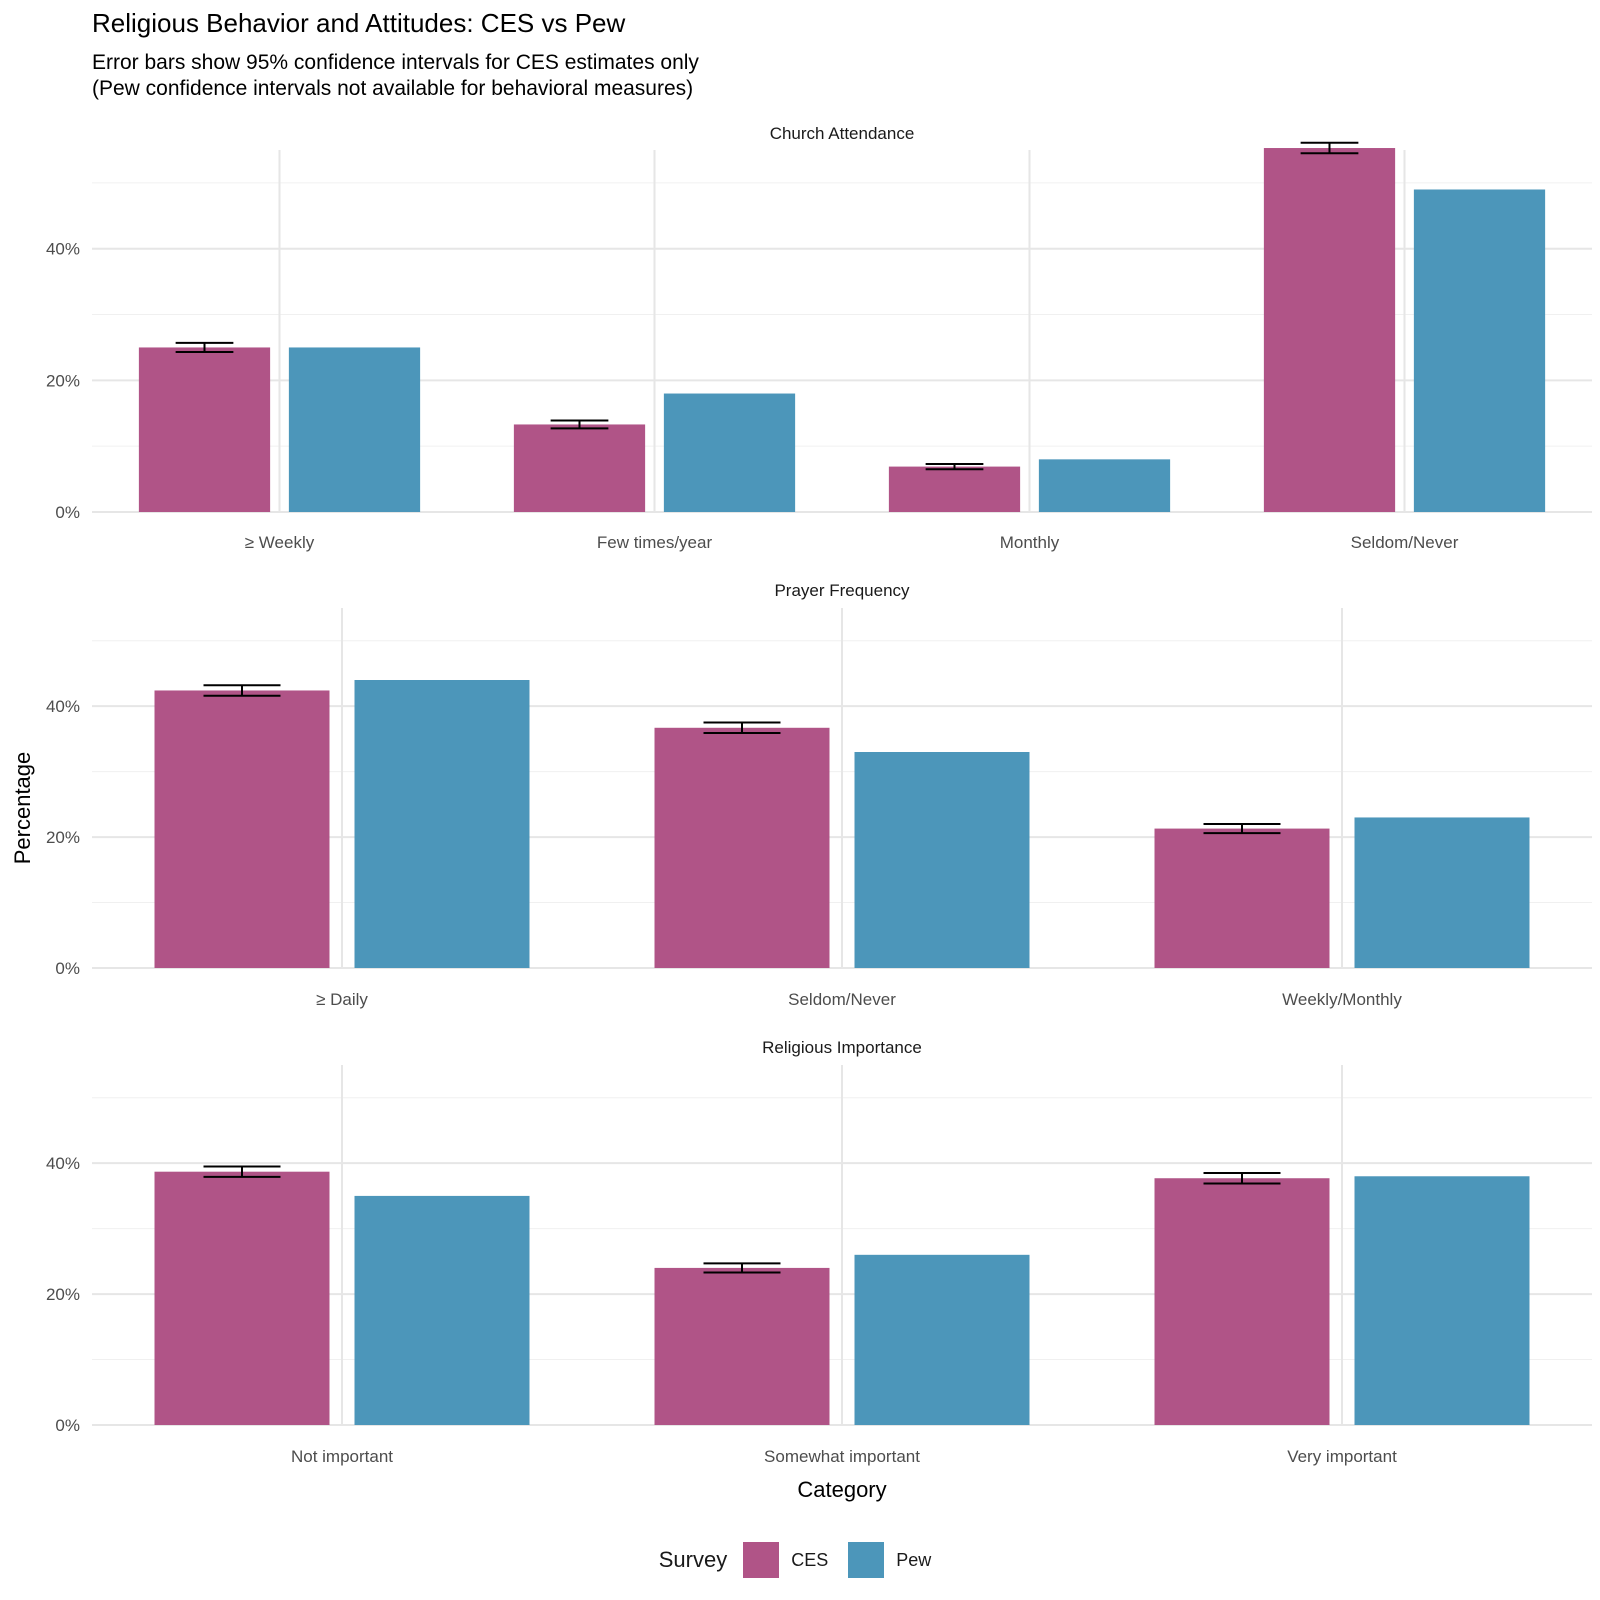 This screenshot has height=1600, width=1600. Describe the element at coordinates (842, 133) in the screenshot. I see `panel-title: Church Attendance` at that location.